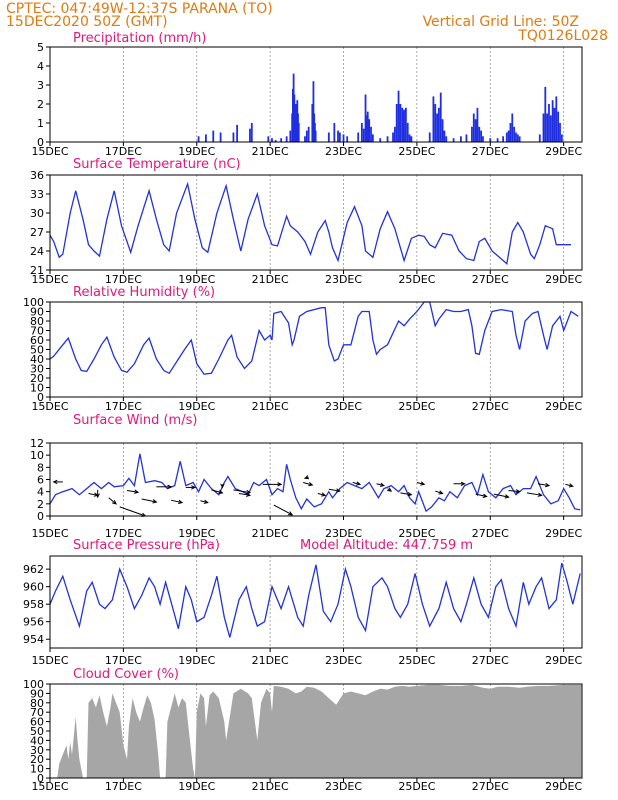  Describe the element at coordinates (196, 533) in the screenshot. I see `wind-xtick-label: 19DEC` at that location.